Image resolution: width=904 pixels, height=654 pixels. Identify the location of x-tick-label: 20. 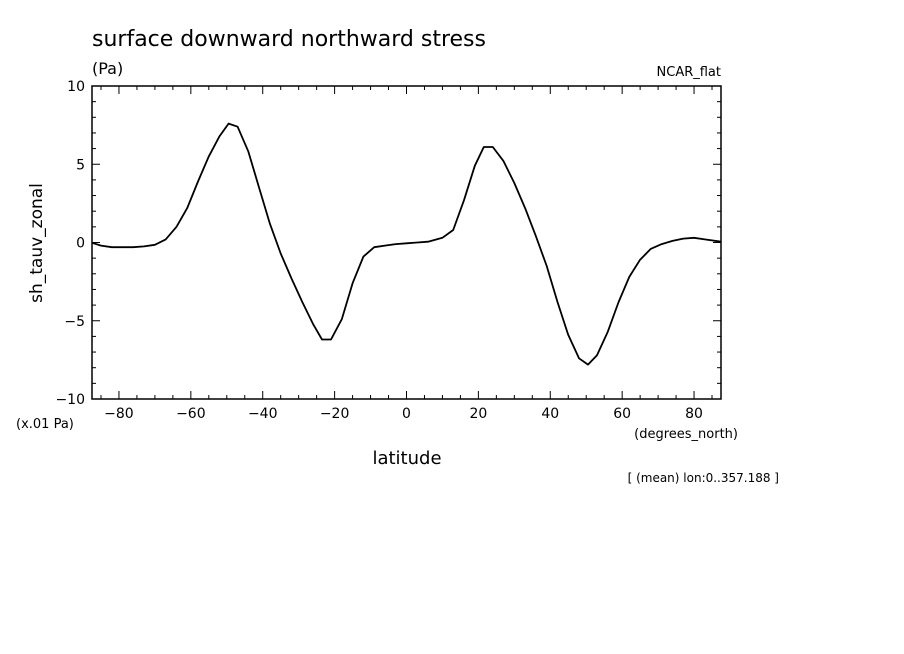
(478, 414).